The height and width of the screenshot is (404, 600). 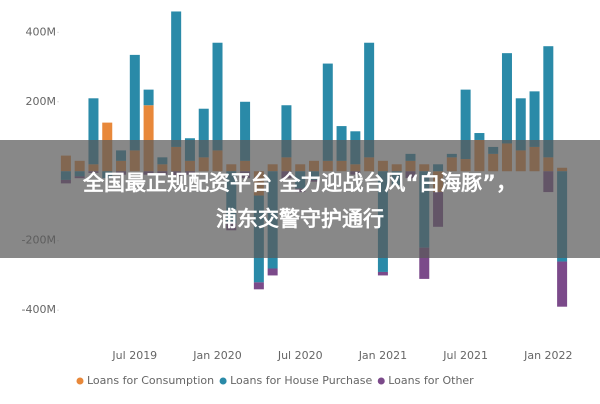 I want to click on y-tick-label: 200M, so click(x=41, y=101).